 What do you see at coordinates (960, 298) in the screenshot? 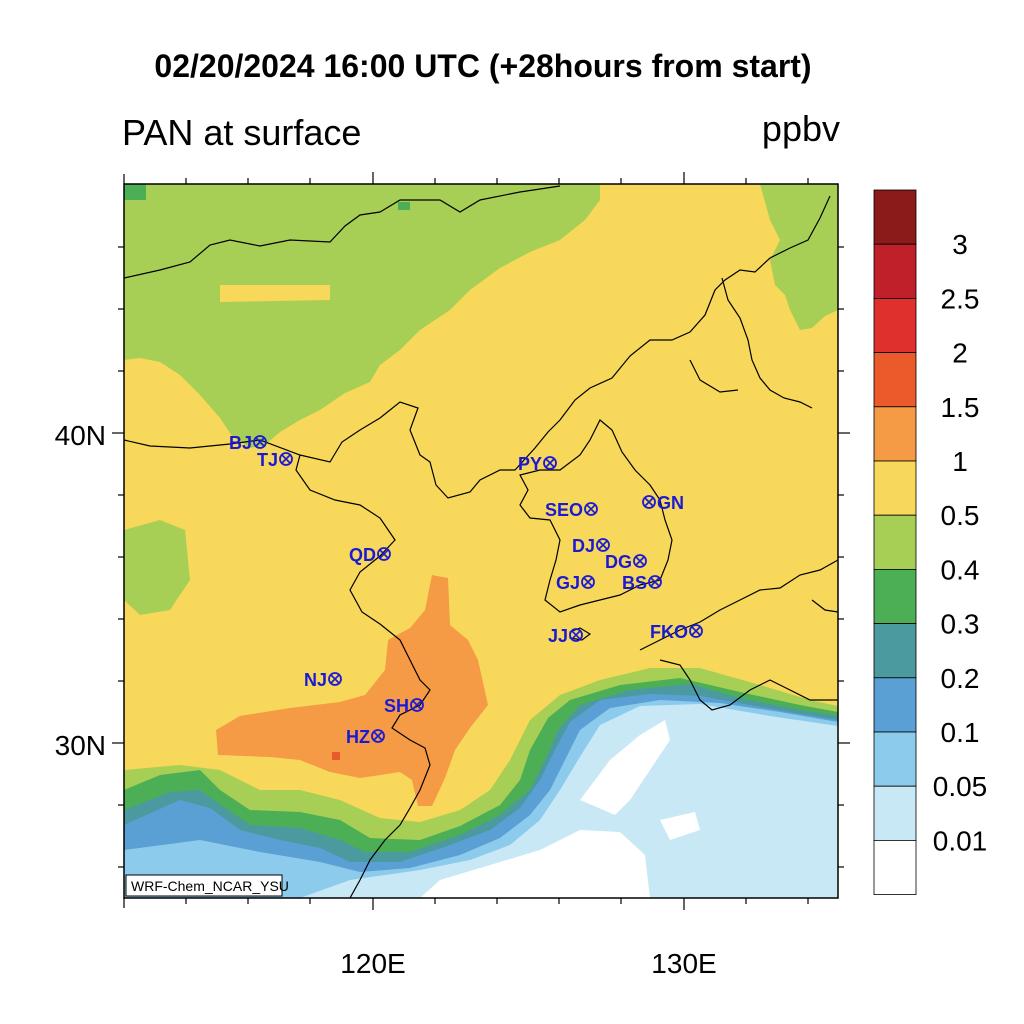
I see `colorbar-level-label: 2.5` at bounding box center [960, 298].